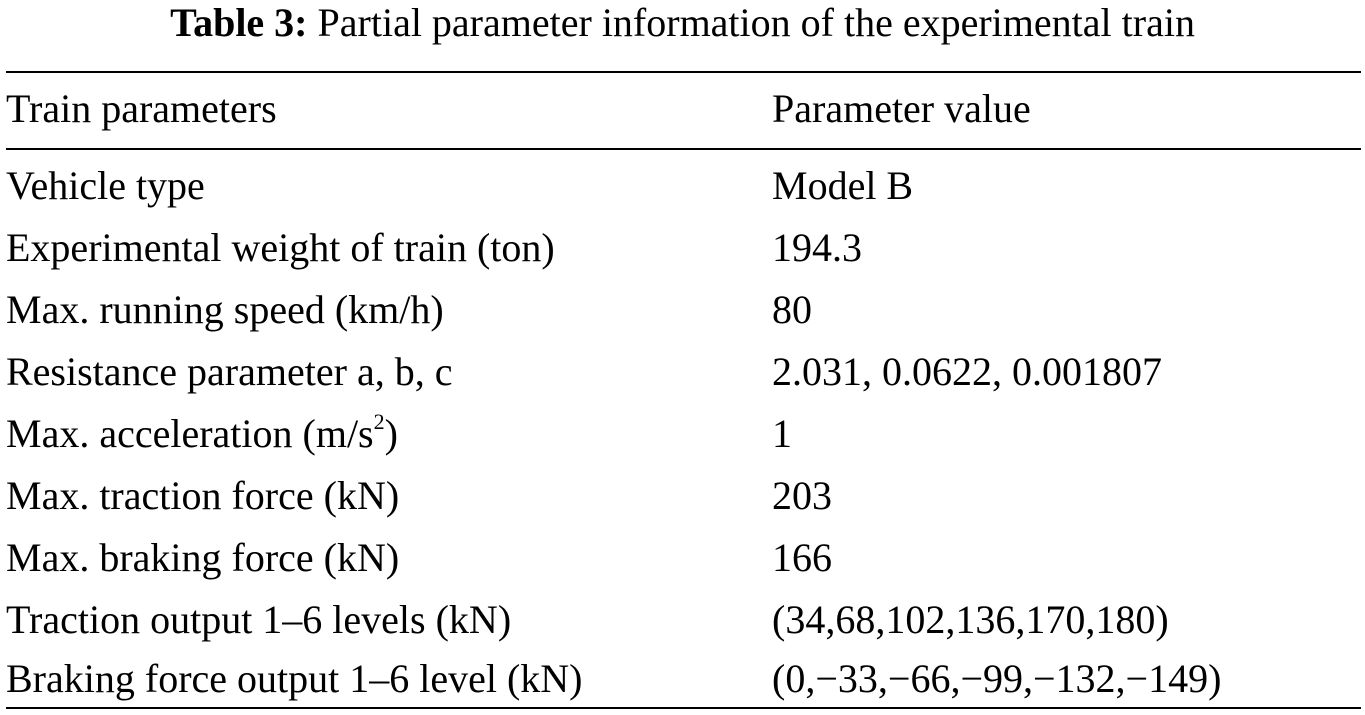  Describe the element at coordinates (683, 109) in the screenshot. I see `table-header-row: Train parameters Parameter value` at that location.